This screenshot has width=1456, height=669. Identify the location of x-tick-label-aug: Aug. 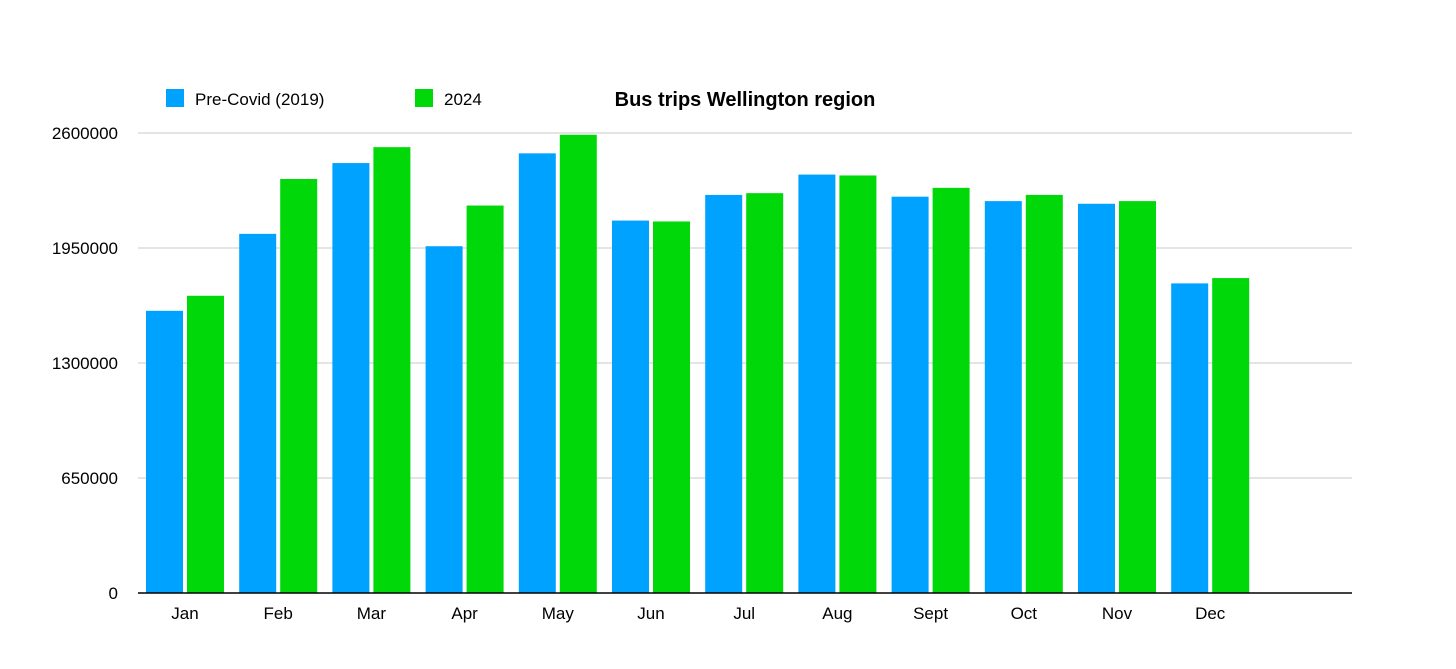
(837, 613).